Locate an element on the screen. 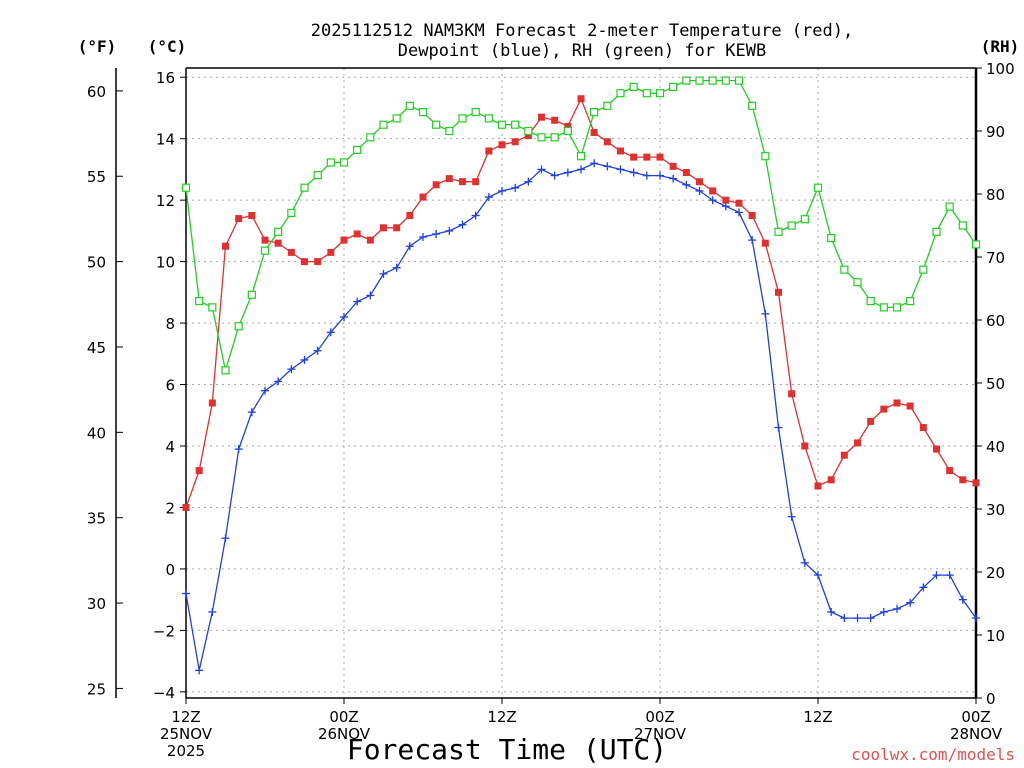 The height and width of the screenshot is (768, 1024). fahrenheit-tick-label: 30 is located at coordinates (96, 604).